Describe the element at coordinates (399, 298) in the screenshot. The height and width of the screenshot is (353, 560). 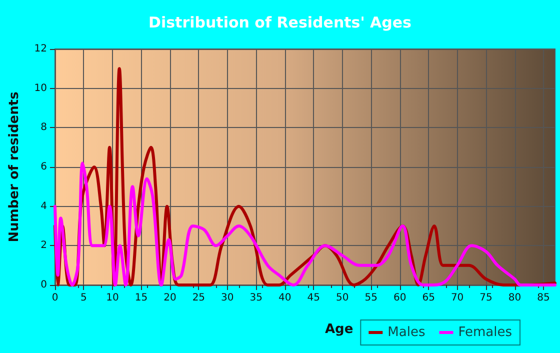
I see `x-tick-label: 60` at that location.